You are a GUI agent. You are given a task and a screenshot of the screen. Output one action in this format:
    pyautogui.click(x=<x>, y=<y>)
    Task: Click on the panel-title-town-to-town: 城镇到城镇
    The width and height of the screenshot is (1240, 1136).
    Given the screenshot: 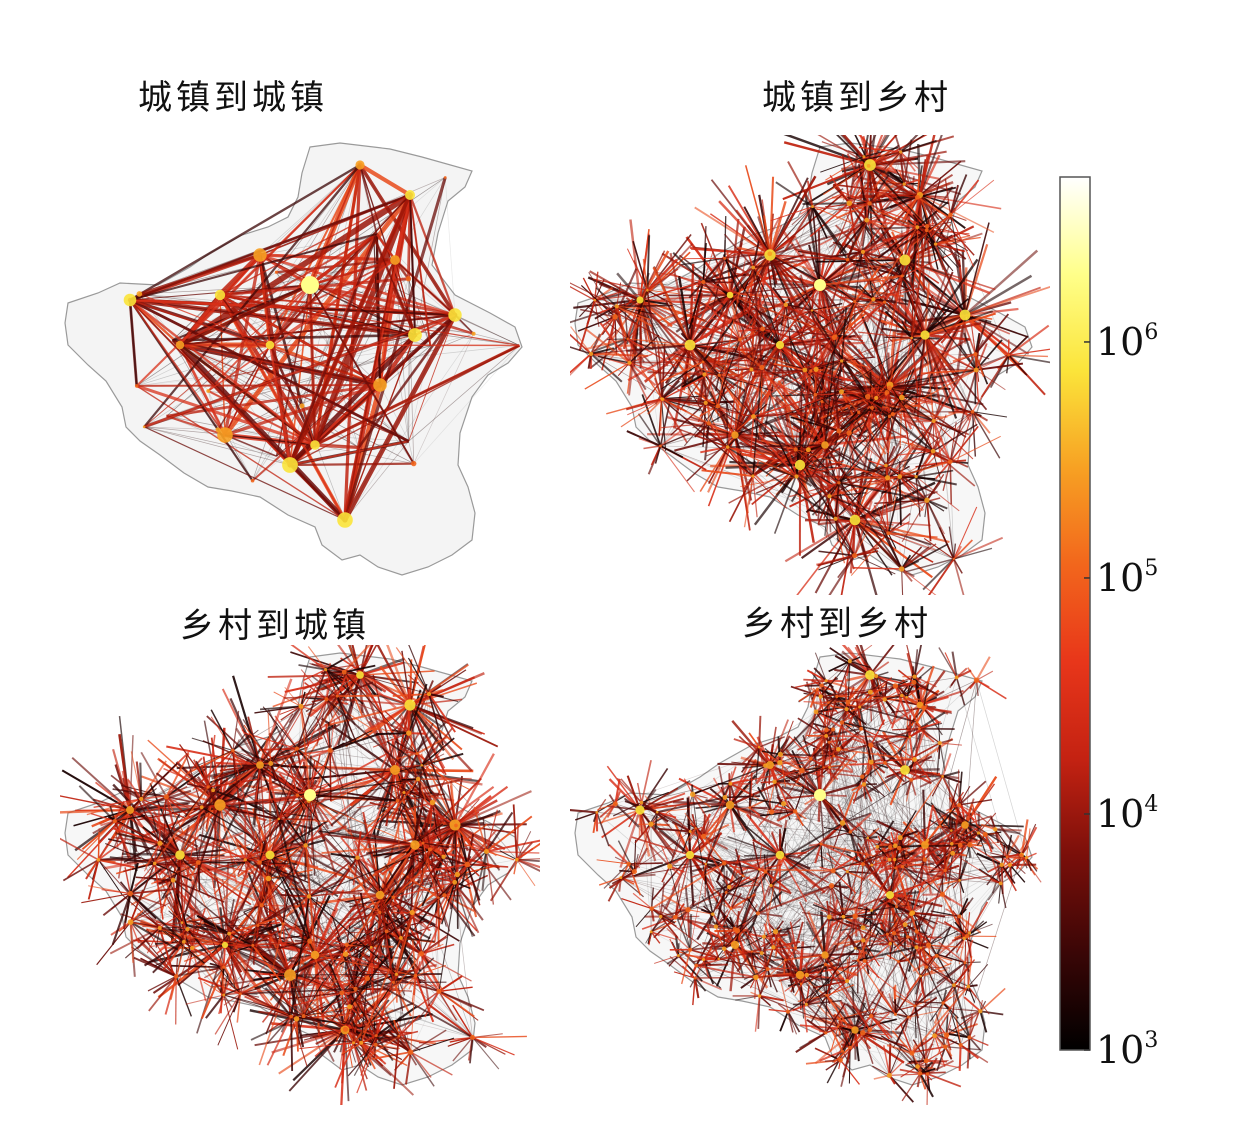 What is the action you would take?
    pyautogui.click(x=233, y=98)
    